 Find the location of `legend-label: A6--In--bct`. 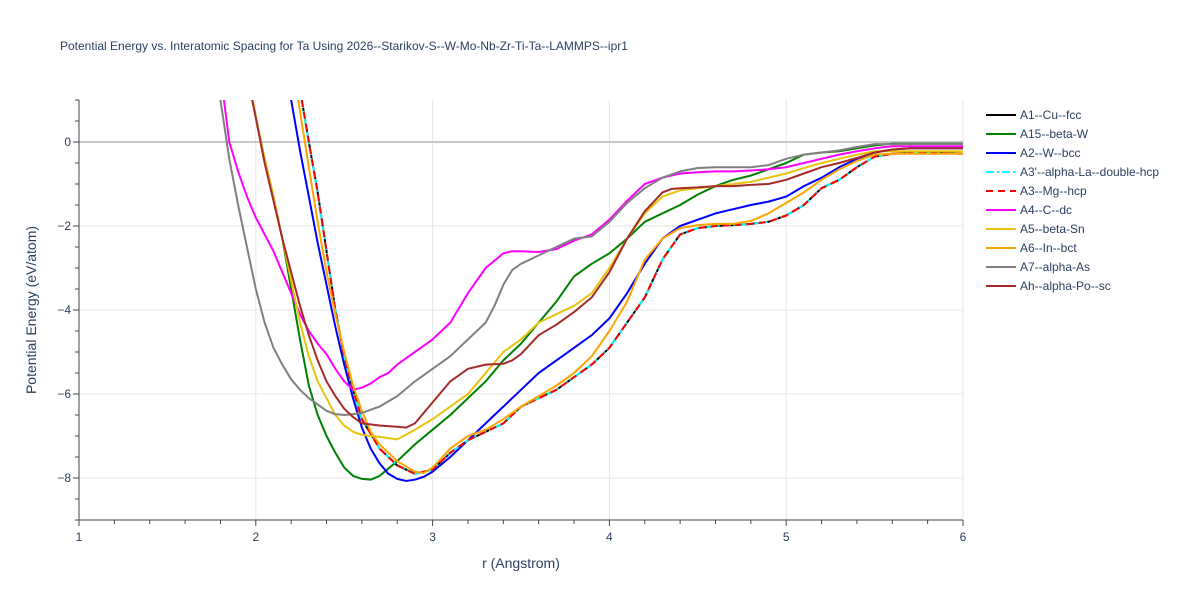

legend-label: A6--In--bct is located at coordinates (1048, 248).